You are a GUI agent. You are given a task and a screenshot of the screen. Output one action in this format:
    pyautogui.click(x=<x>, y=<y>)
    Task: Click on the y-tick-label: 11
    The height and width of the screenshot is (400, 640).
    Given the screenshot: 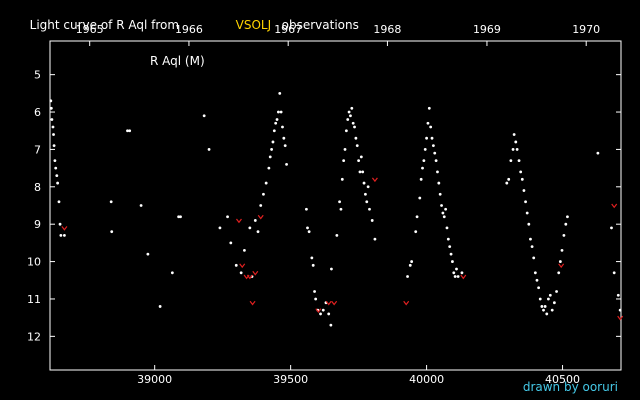 What is the action you would take?
    pyautogui.click(x=34, y=299)
    